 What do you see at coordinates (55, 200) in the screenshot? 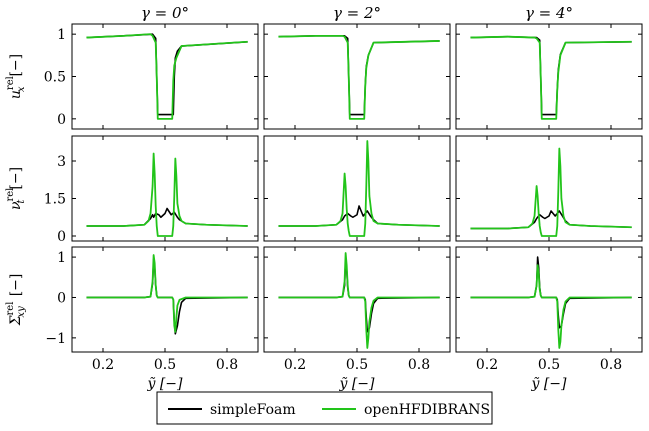
I see `y-tick-label: 1.5` at bounding box center [55, 200].